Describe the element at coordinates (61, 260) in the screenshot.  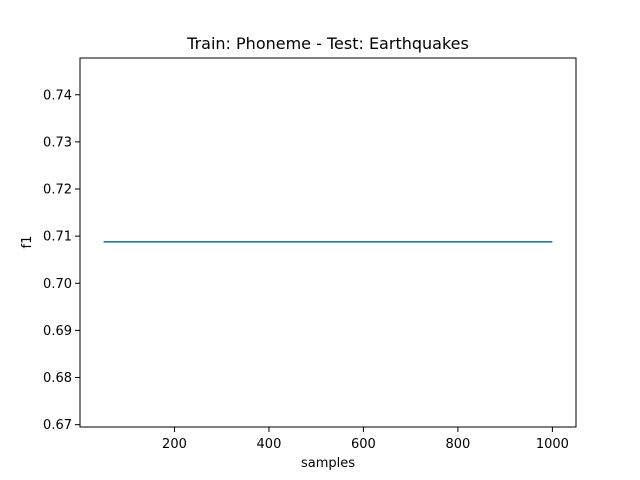
I see `y-axis: 0.67 0.68 0.69 0.70 0.71 0.72 0.73 0.74` at that location.